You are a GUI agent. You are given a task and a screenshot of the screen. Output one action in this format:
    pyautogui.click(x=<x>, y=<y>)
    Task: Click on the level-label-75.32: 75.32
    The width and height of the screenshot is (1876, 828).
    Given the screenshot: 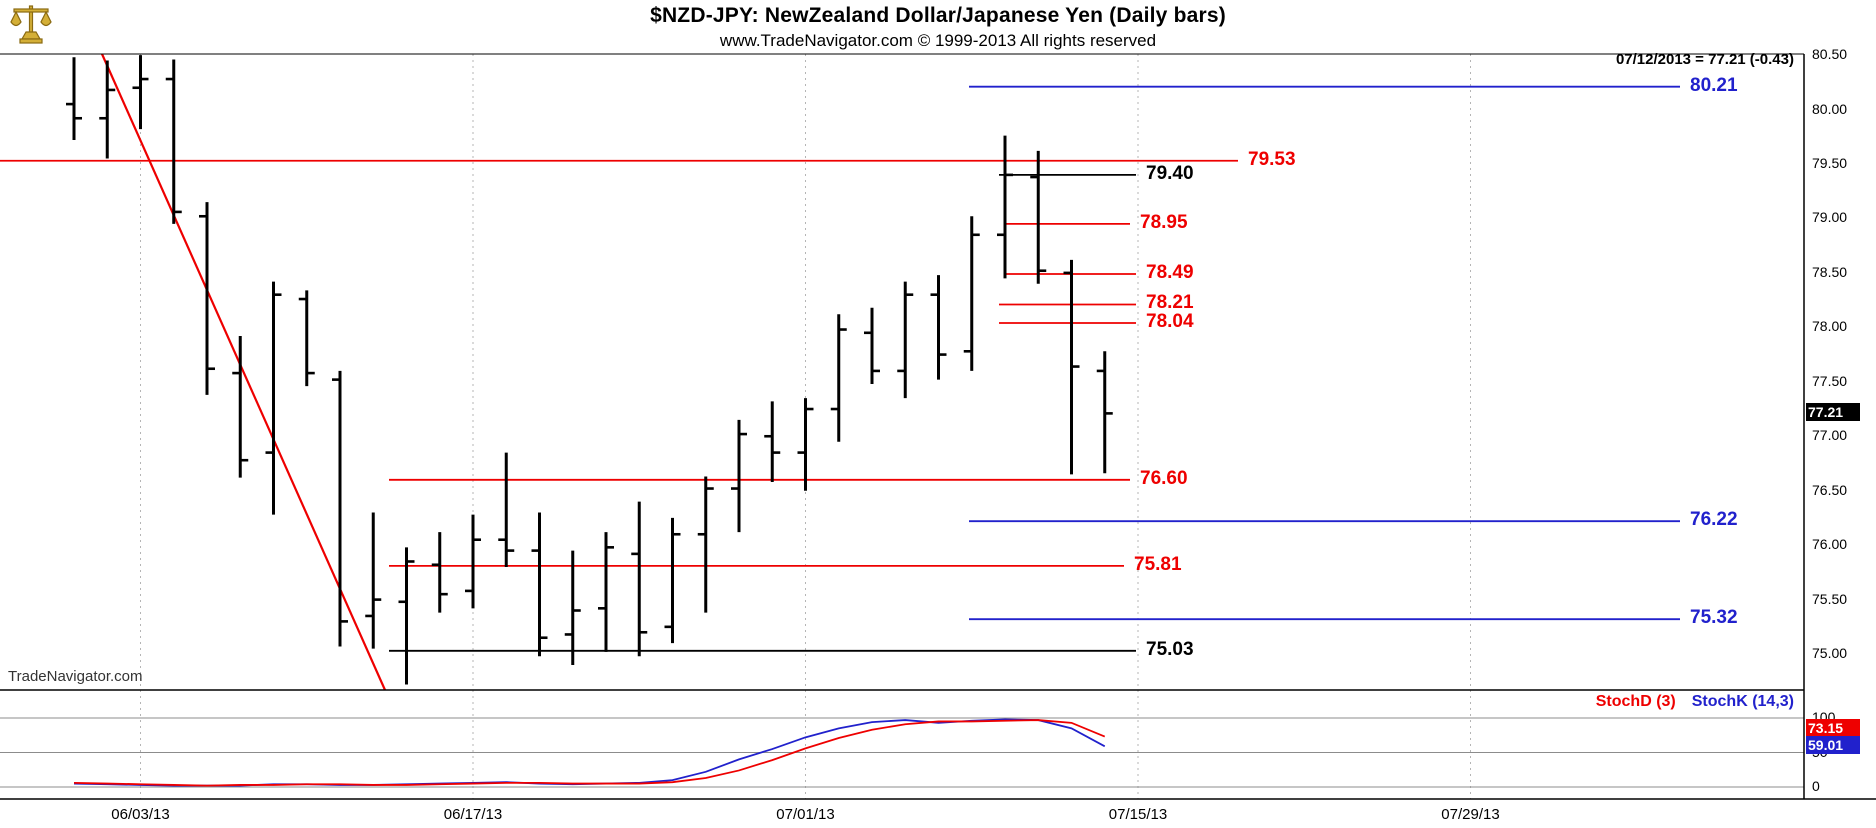 What is the action you would take?
    pyautogui.click(x=1714, y=618)
    